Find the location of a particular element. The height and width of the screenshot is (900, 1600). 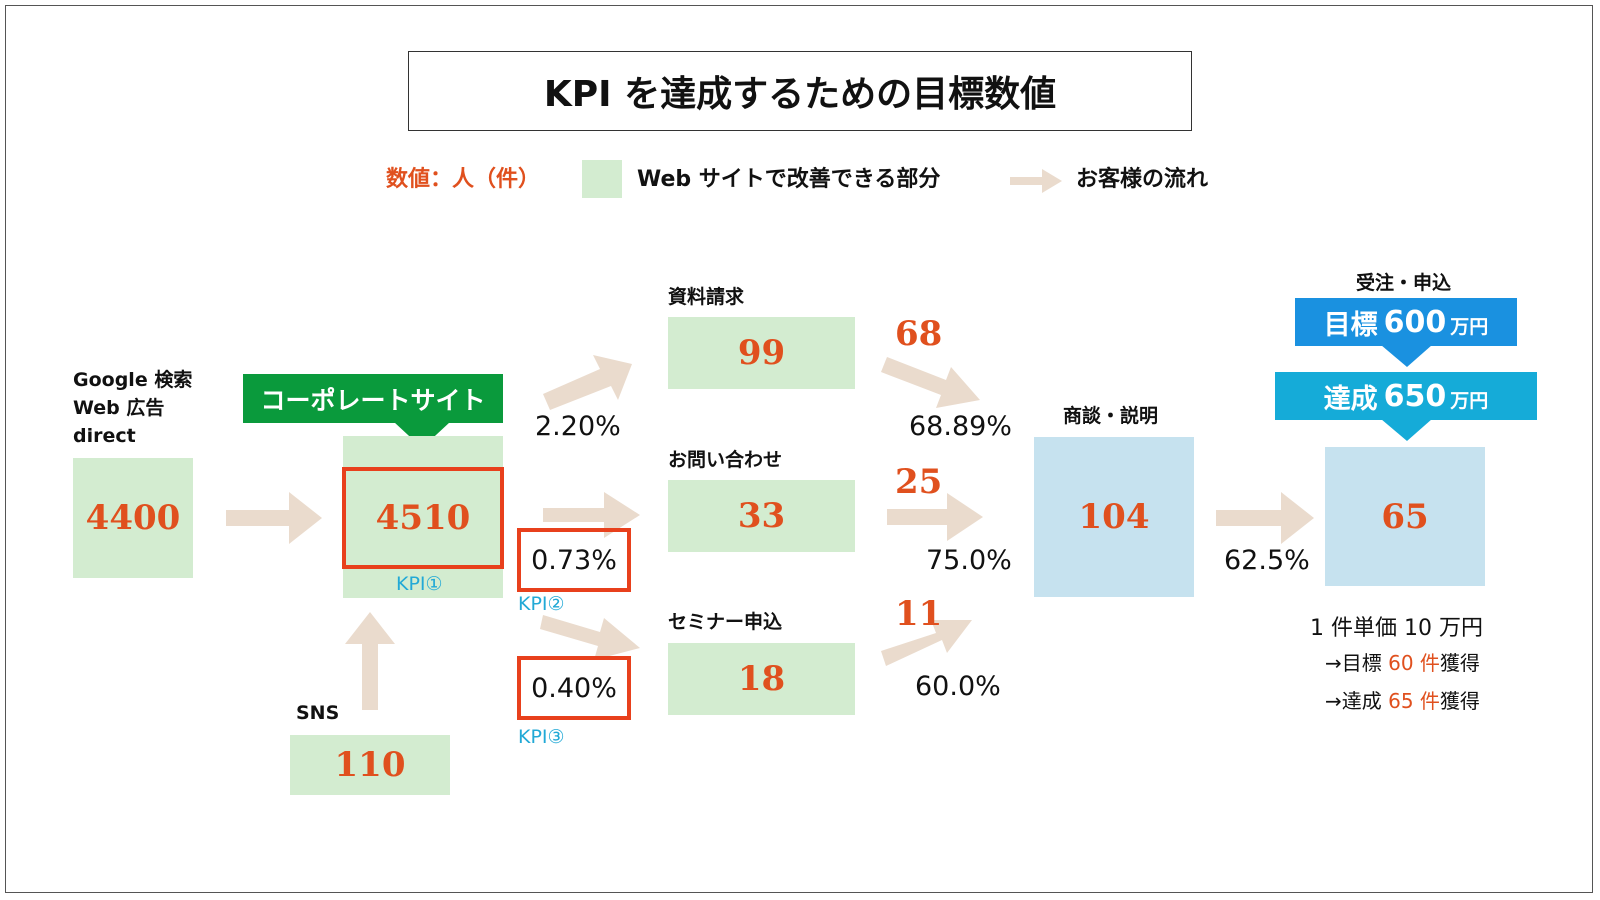

target-note-suffix: 獲得 is located at coordinates (1459, 663).